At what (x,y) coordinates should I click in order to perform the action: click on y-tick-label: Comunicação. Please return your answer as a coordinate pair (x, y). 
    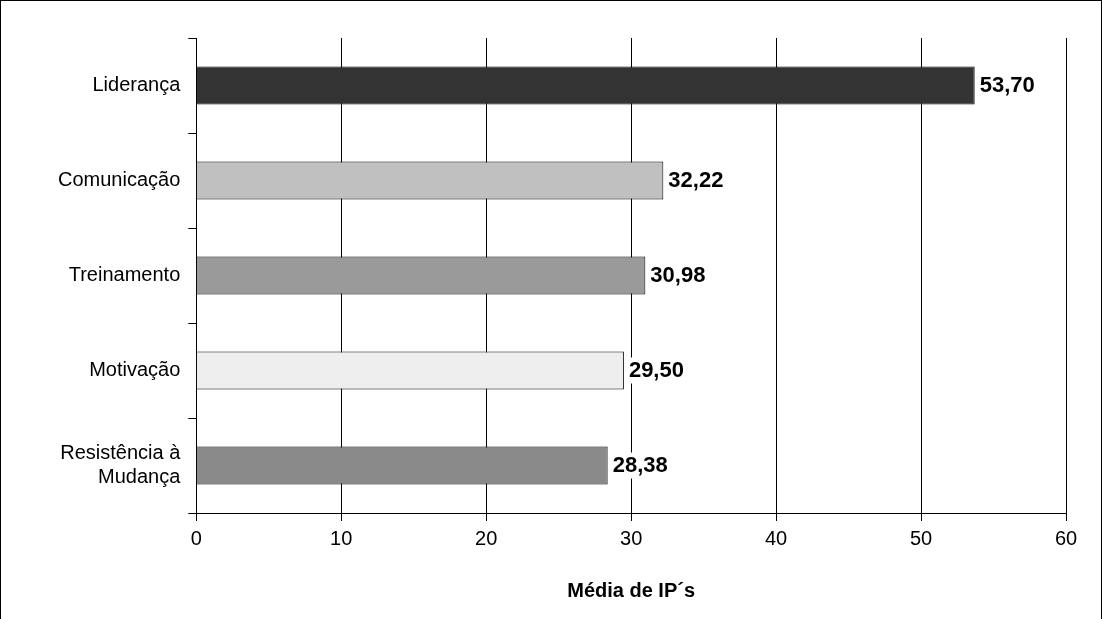
    Looking at the image, I should click on (119, 179).